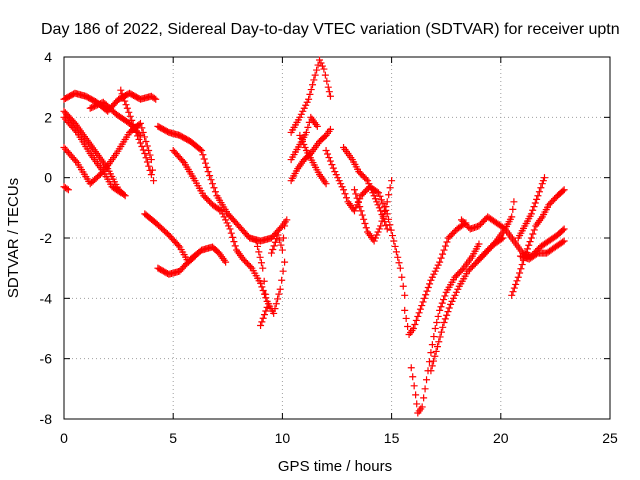  Describe the element at coordinates (310, 96) in the screenshot. I see `series-track-n` at that location.